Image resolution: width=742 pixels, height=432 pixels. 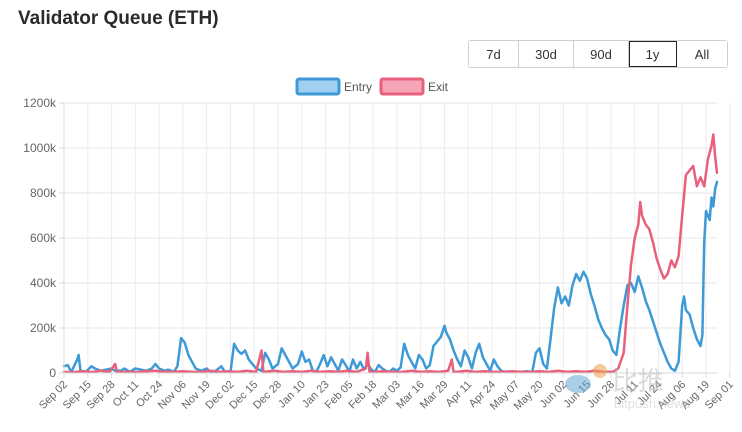 What do you see at coordinates (43, 238) in the screenshot?
I see `y-tick-label: 600k` at bounding box center [43, 238].